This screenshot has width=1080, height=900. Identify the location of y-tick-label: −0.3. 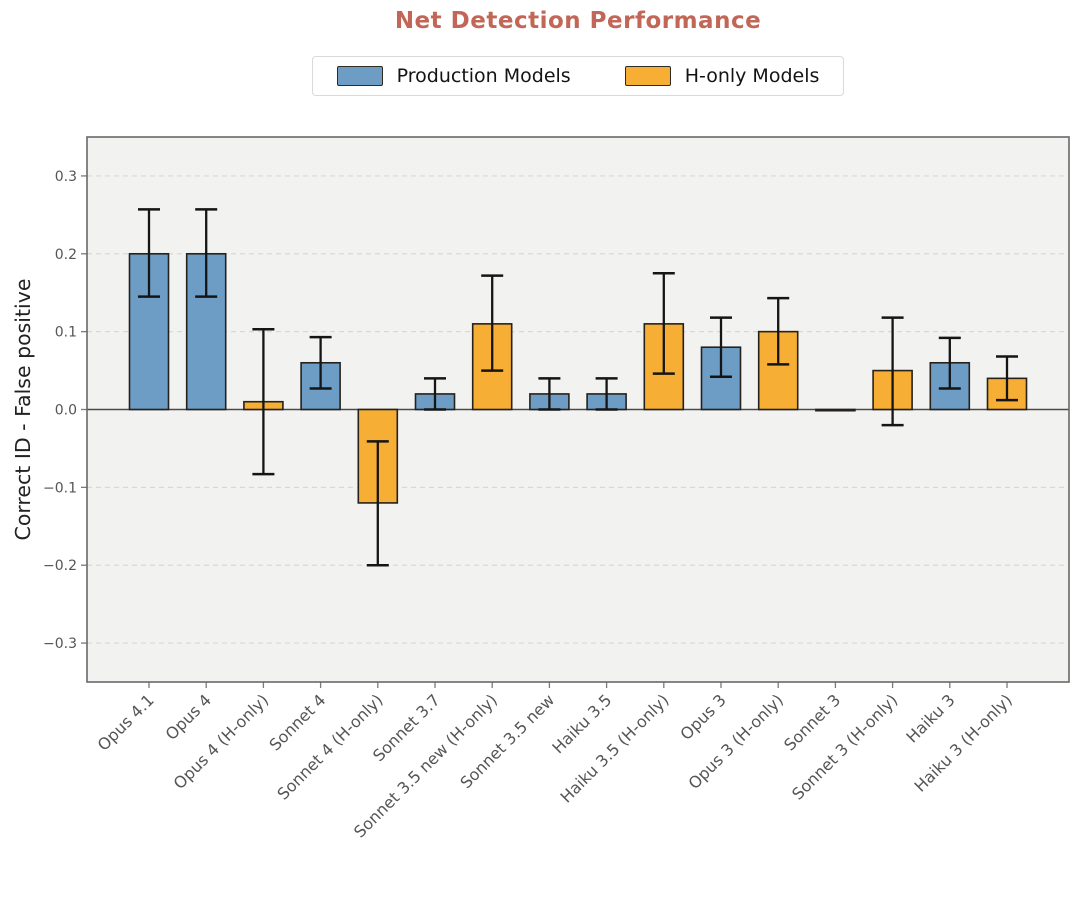
(60, 644).